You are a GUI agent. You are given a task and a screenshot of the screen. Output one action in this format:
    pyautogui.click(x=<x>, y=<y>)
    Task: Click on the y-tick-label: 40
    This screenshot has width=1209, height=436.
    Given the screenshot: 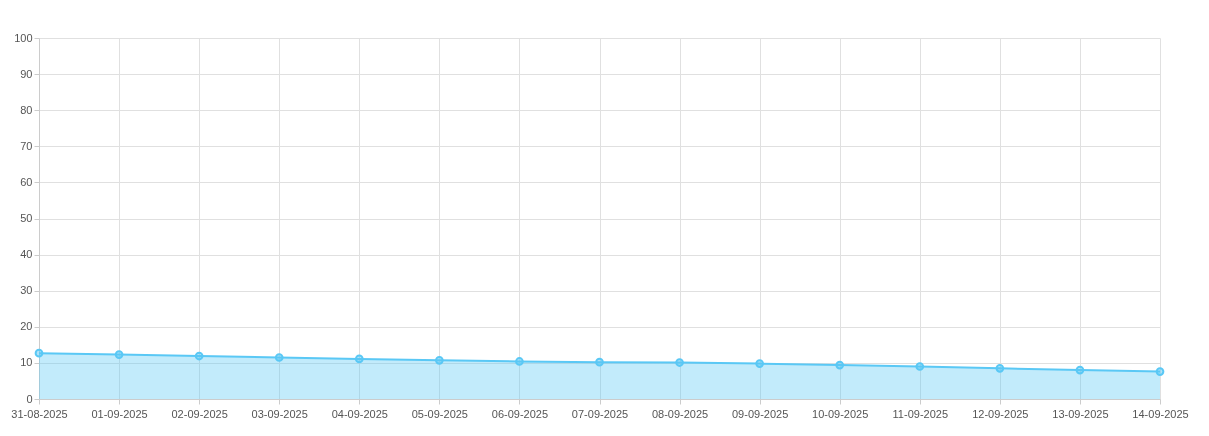 What is the action you would take?
    pyautogui.click(x=26, y=254)
    